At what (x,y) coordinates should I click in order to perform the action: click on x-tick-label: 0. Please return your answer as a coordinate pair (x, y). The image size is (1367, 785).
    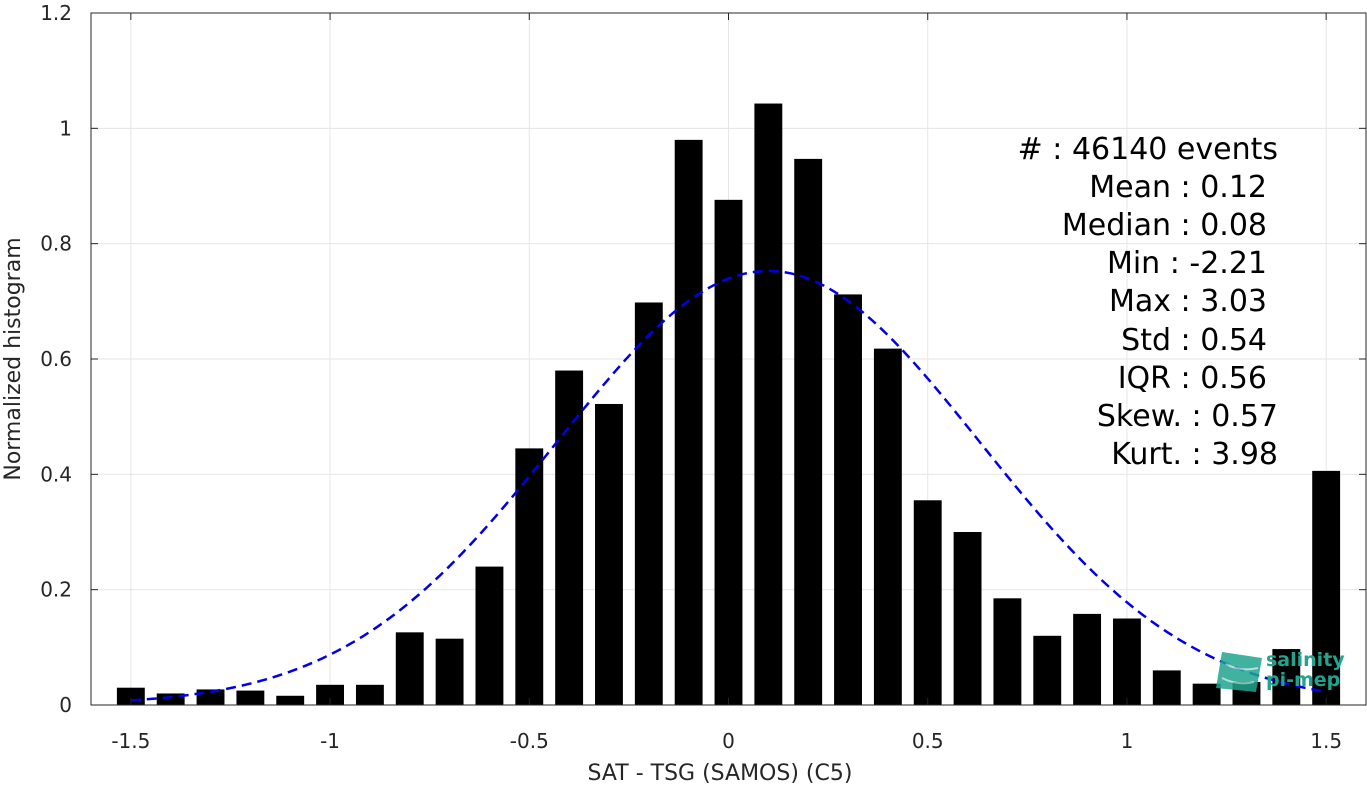
    Looking at the image, I should click on (728, 741).